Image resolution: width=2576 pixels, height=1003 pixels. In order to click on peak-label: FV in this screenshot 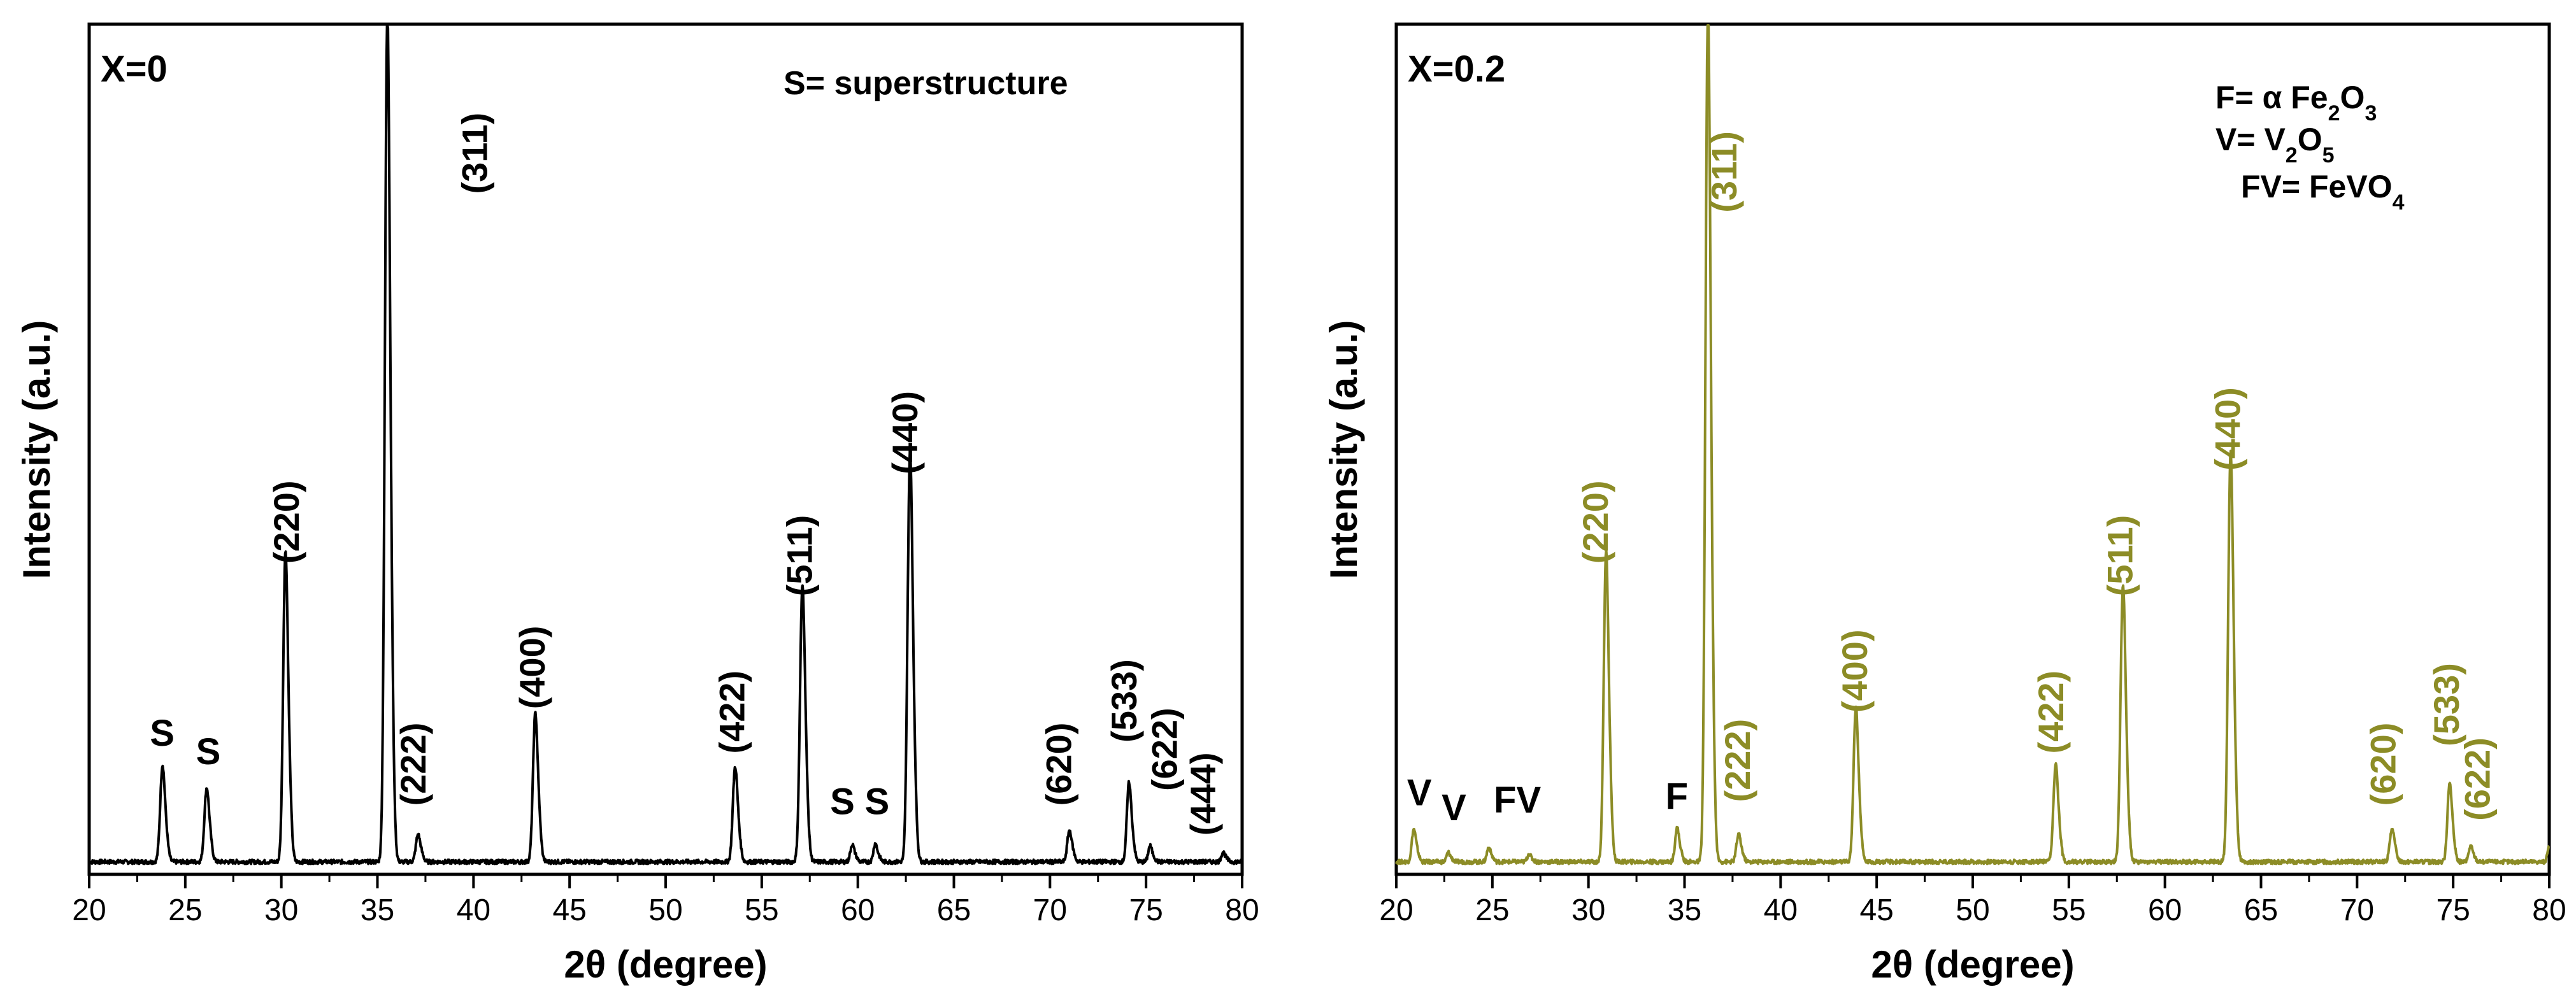, I will do `click(1517, 800)`.